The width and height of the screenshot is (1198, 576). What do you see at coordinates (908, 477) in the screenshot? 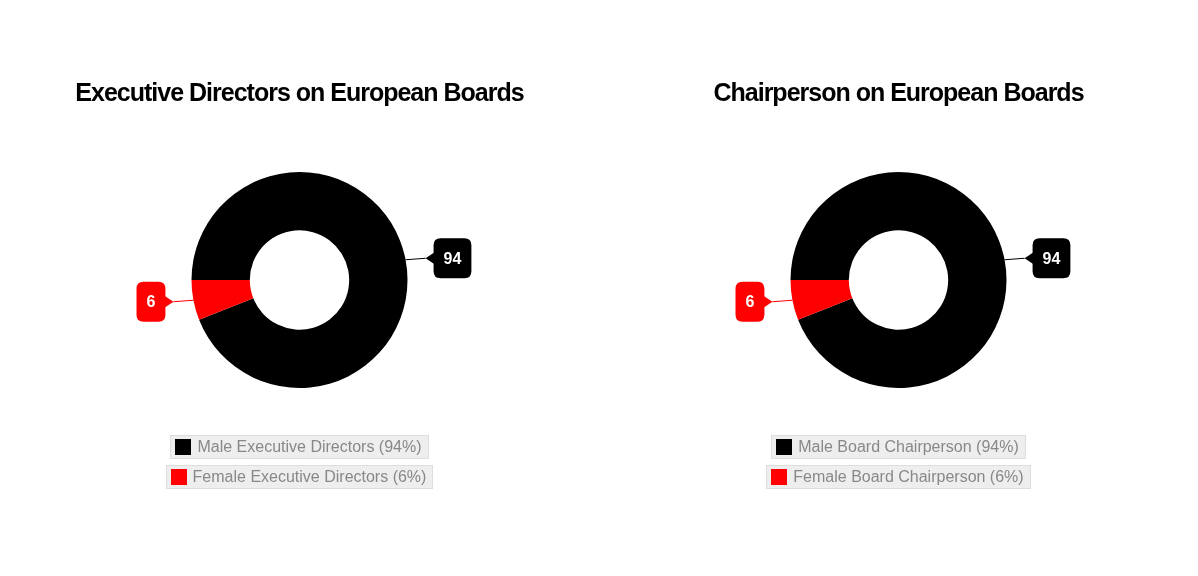
I see `legend-label: Female Board Chairperson (6%)` at bounding box center [908, 477].